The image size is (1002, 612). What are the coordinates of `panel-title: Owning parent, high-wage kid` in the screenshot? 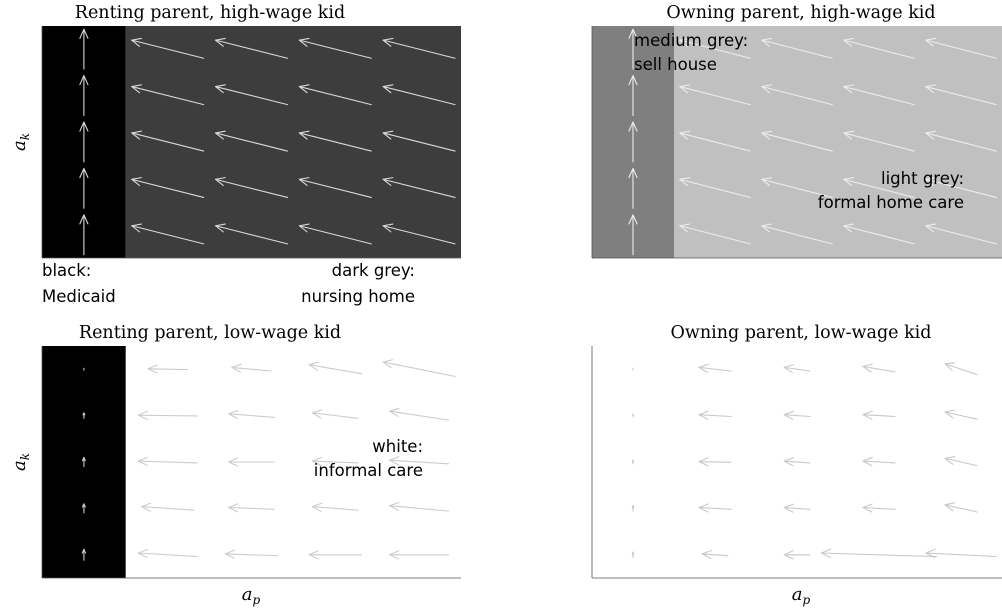 It's located at (800, 13).